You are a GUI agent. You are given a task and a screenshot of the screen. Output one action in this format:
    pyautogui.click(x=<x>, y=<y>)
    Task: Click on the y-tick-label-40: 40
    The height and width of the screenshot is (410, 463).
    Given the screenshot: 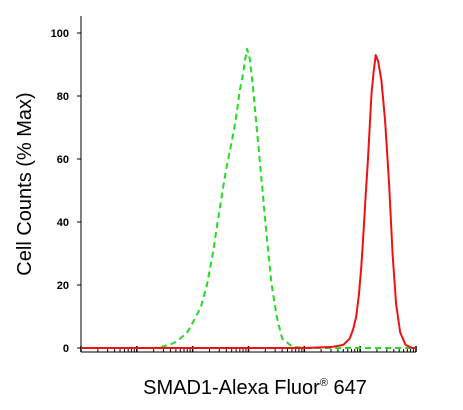 What is the action you would take?
    pyautogui.click(x=63, y=223)
    